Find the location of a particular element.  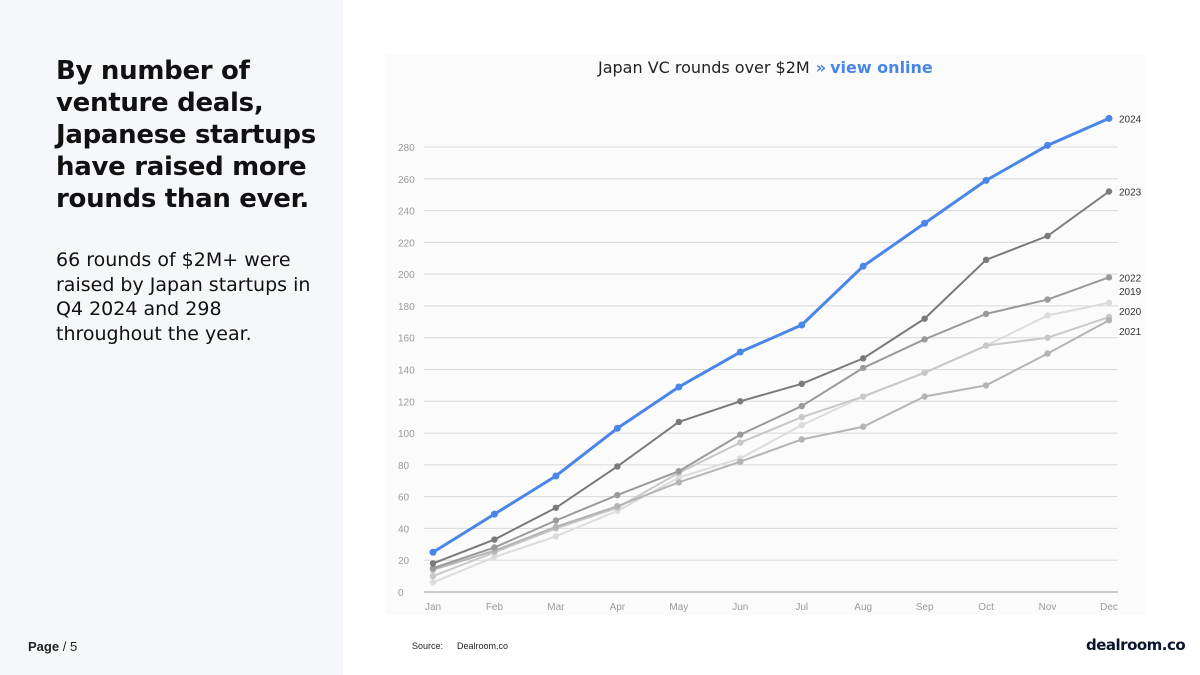

y-tick-label: 40 is located at coordinates (404, 529).